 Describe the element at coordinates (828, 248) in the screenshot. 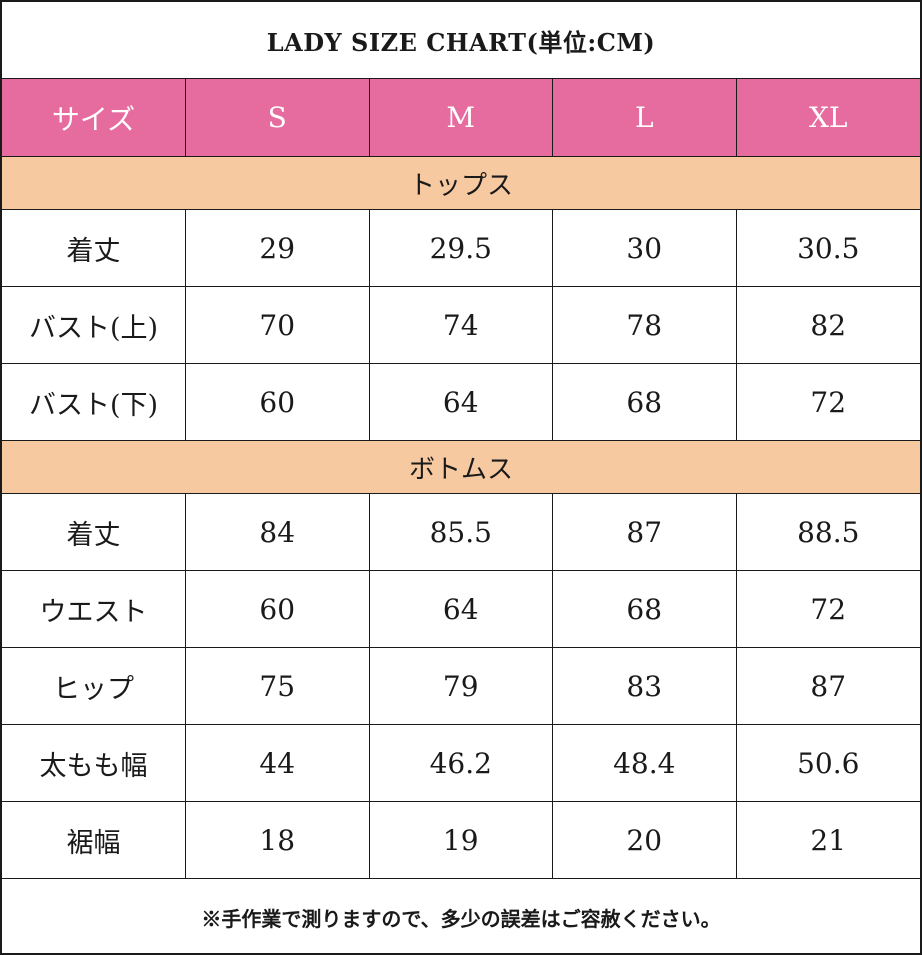

I see `value-xl: 30.5` at that location.